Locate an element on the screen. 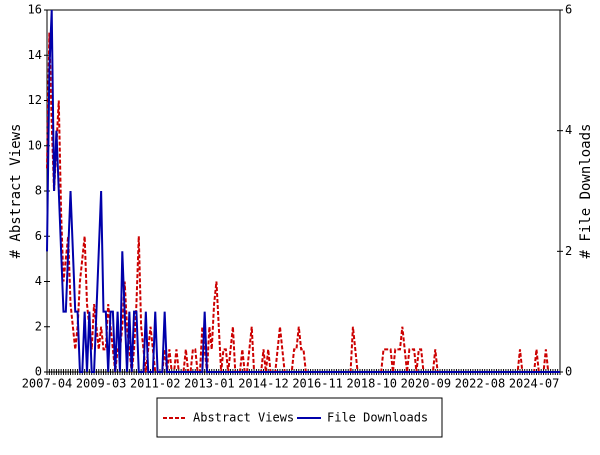  legend-label: Abstract Views is located at coordinates (243, 418).